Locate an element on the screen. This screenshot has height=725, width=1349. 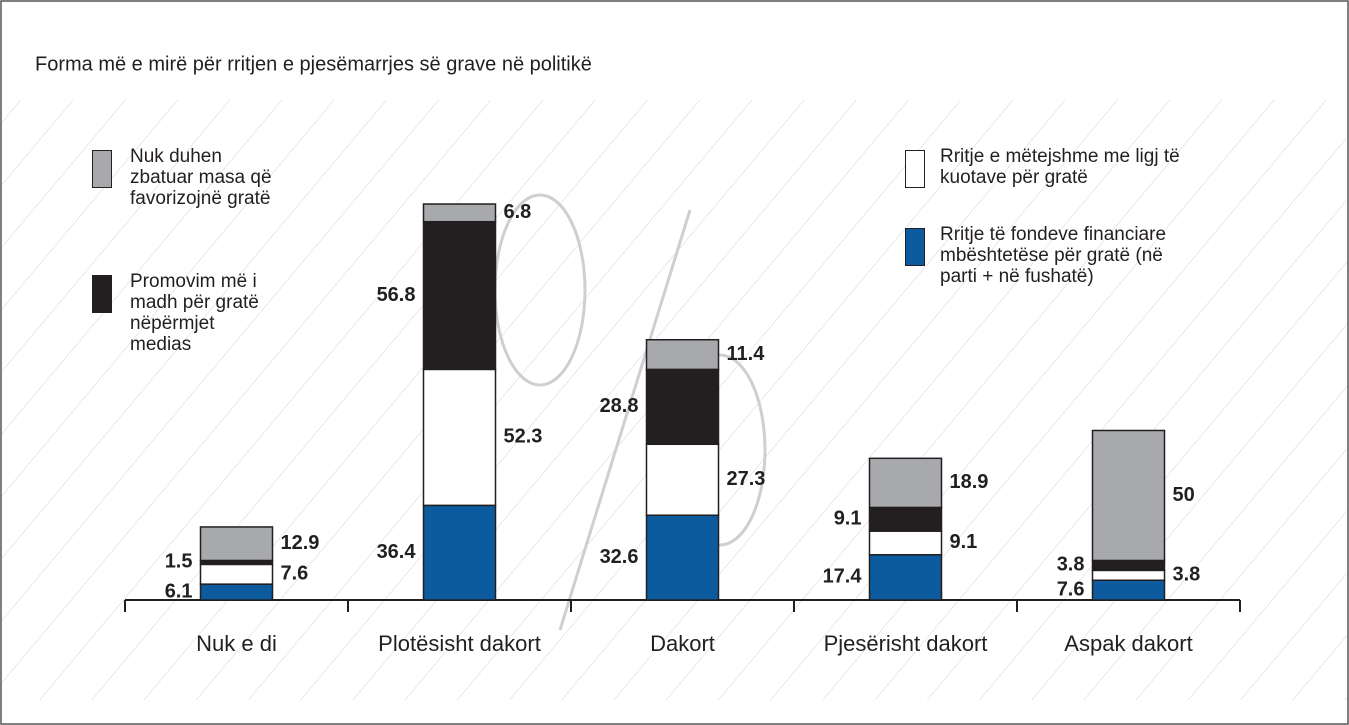
value-label: 50 is located at coordinates (1184, 495).